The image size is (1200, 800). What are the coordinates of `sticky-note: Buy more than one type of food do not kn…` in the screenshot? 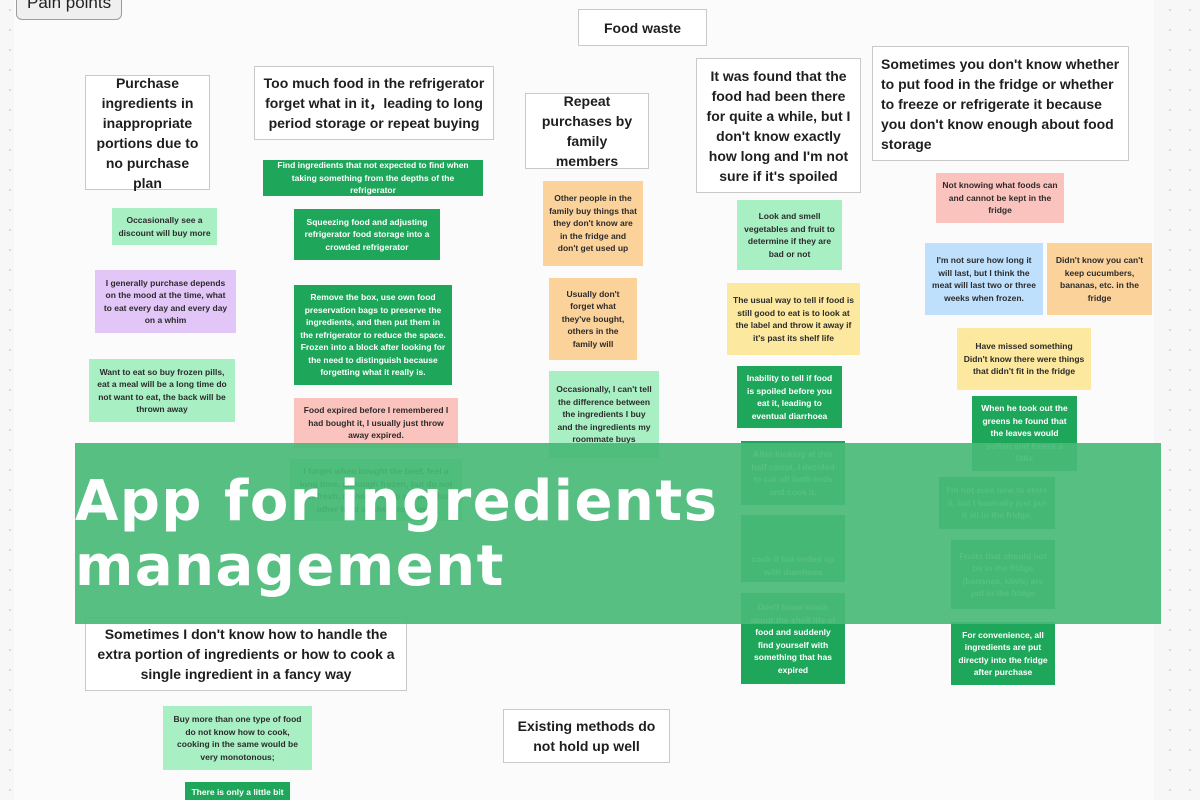 It's located at (237, 738).